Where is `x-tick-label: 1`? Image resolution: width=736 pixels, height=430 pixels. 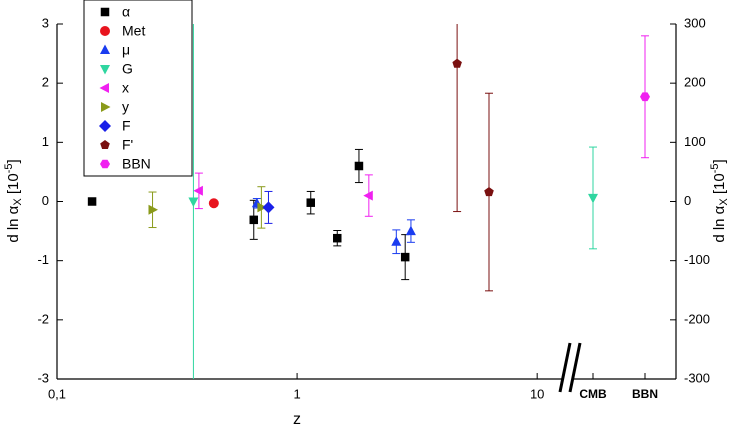
x-tick-label: 1 is located at coordinates (296, 393).